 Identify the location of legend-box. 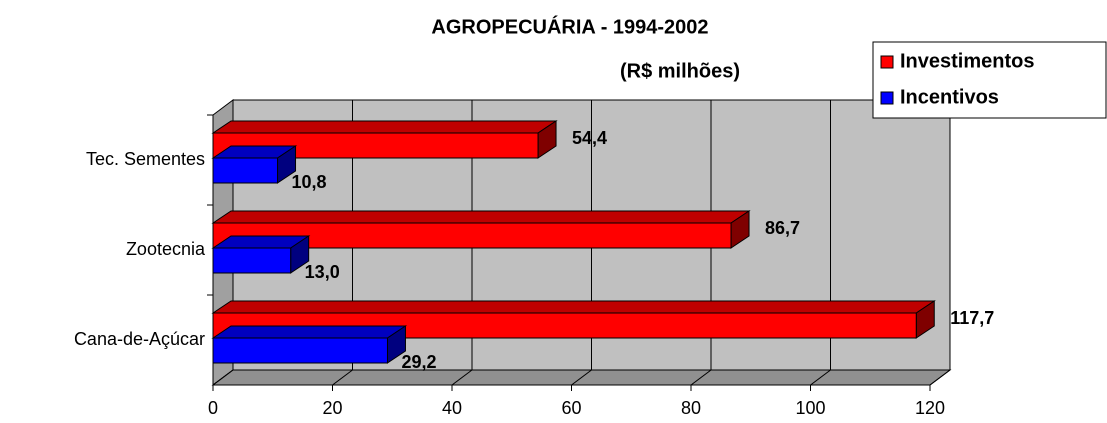
(989, 80).